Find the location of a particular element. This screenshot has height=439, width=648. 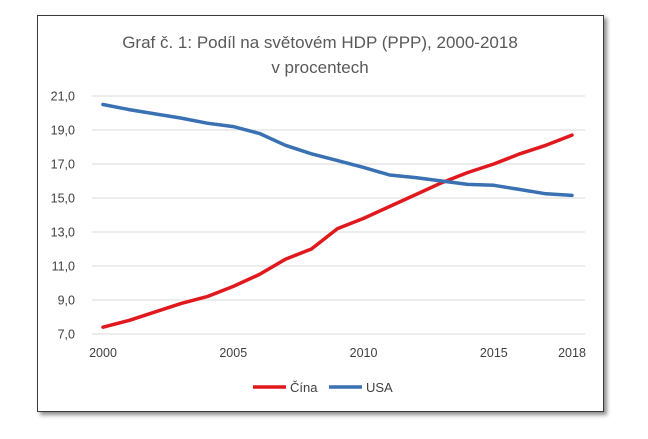

y-tick-label: 9,0 is located at coordinates (66, 301).